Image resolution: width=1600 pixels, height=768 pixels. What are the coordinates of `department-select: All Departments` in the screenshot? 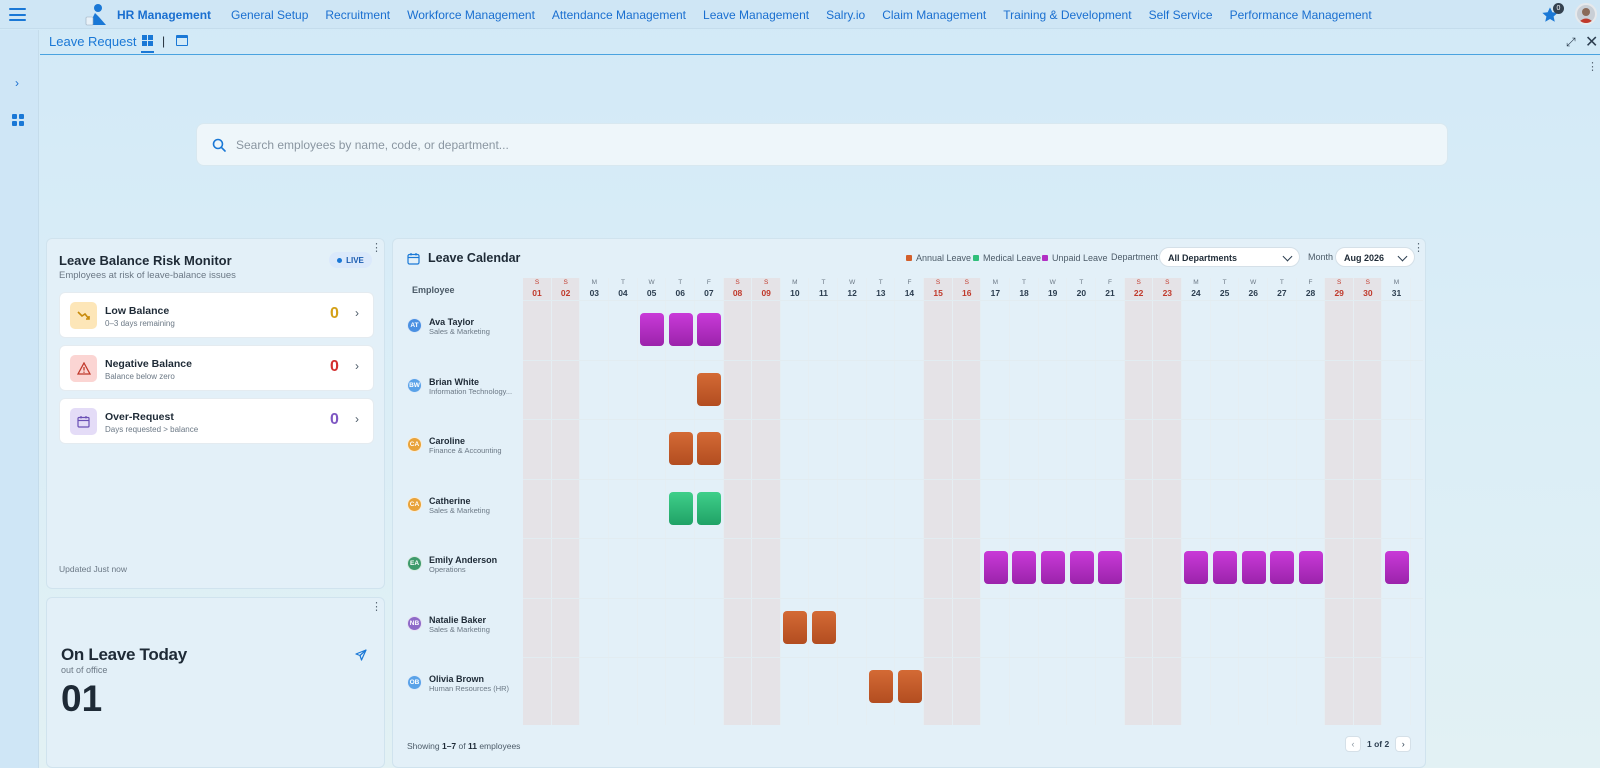 It's located at (1229, 257).